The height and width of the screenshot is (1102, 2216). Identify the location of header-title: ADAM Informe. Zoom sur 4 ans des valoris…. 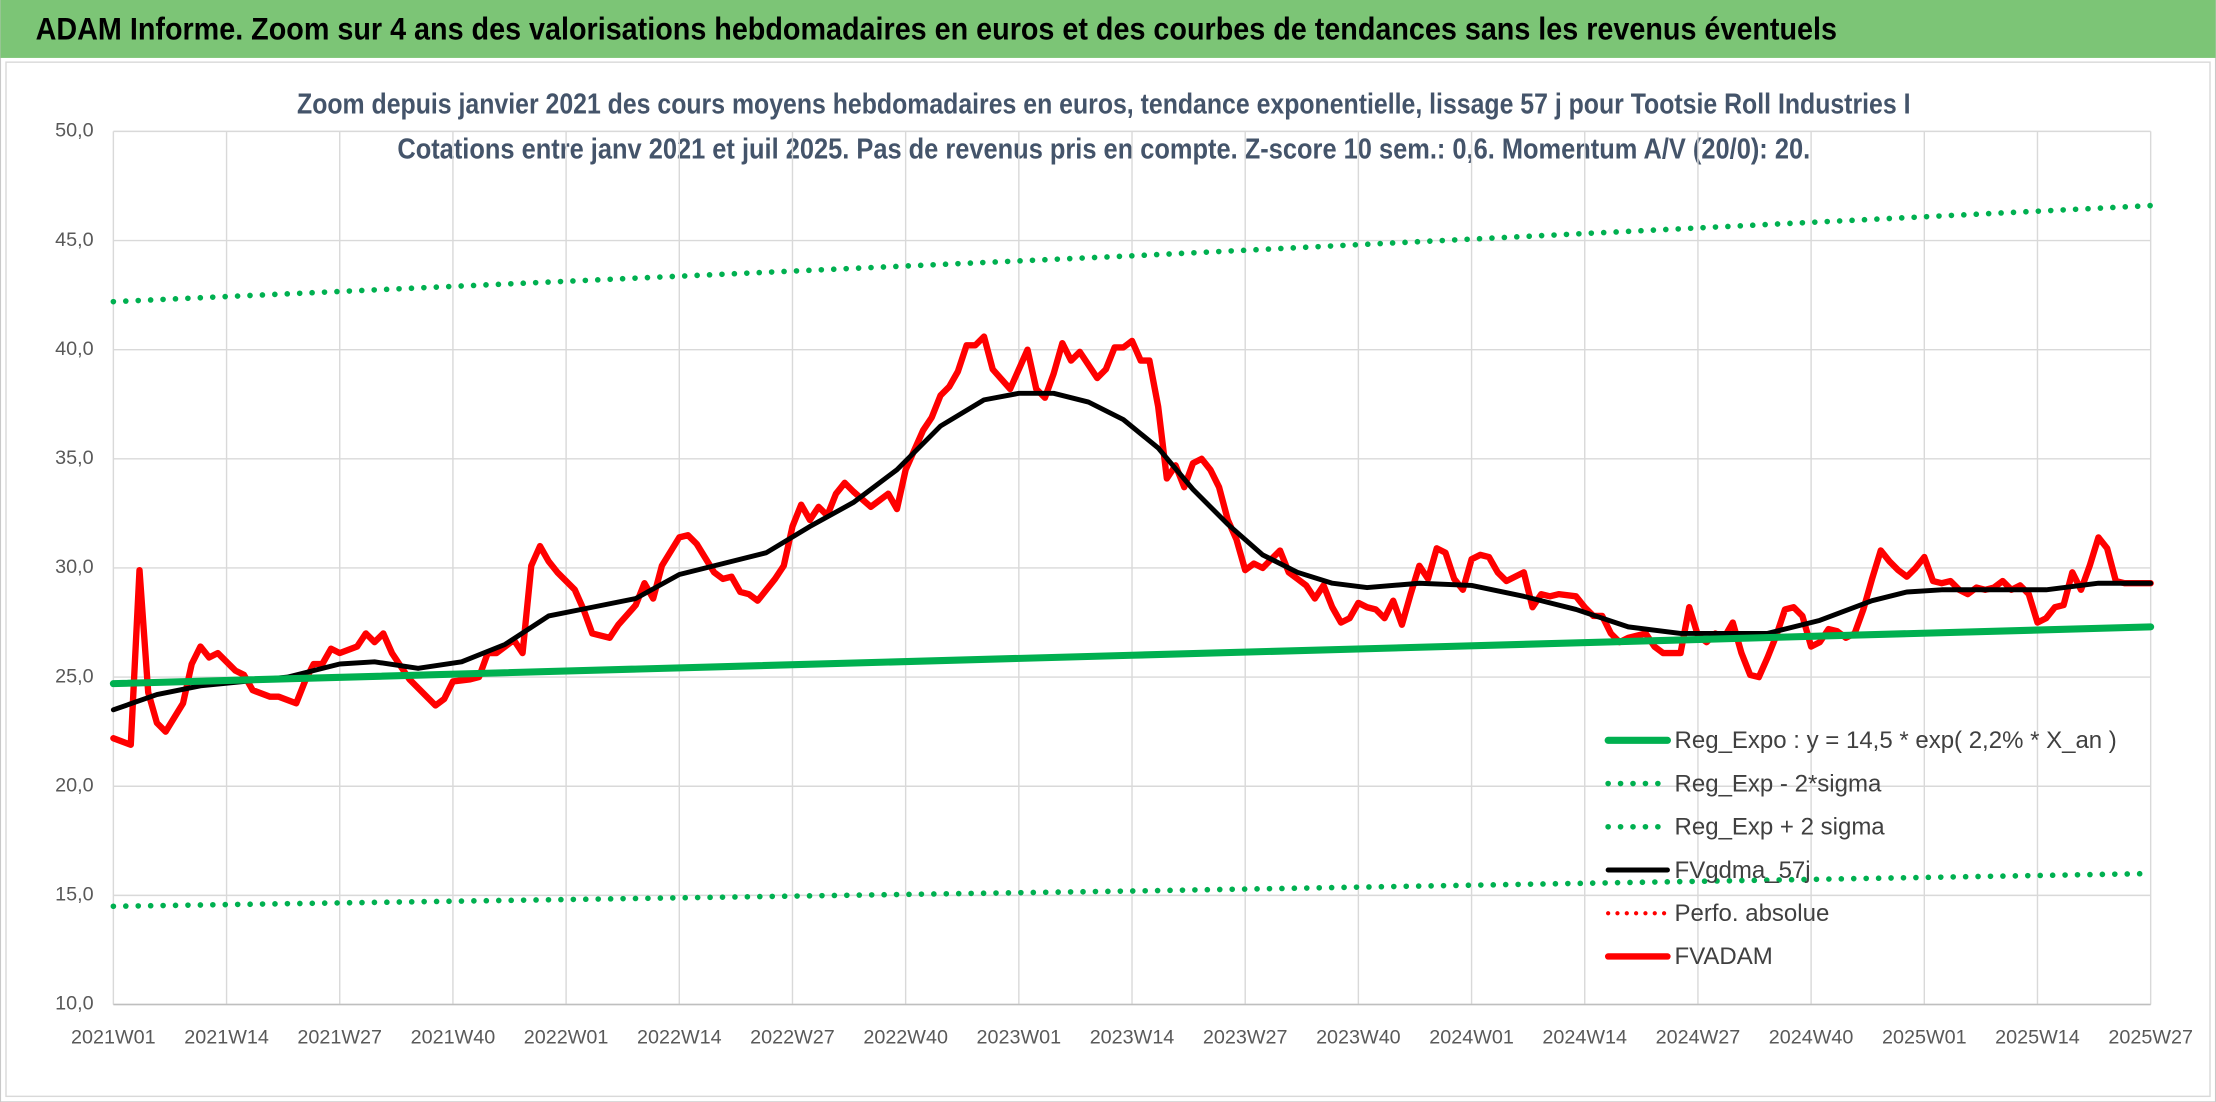
(936, 28).